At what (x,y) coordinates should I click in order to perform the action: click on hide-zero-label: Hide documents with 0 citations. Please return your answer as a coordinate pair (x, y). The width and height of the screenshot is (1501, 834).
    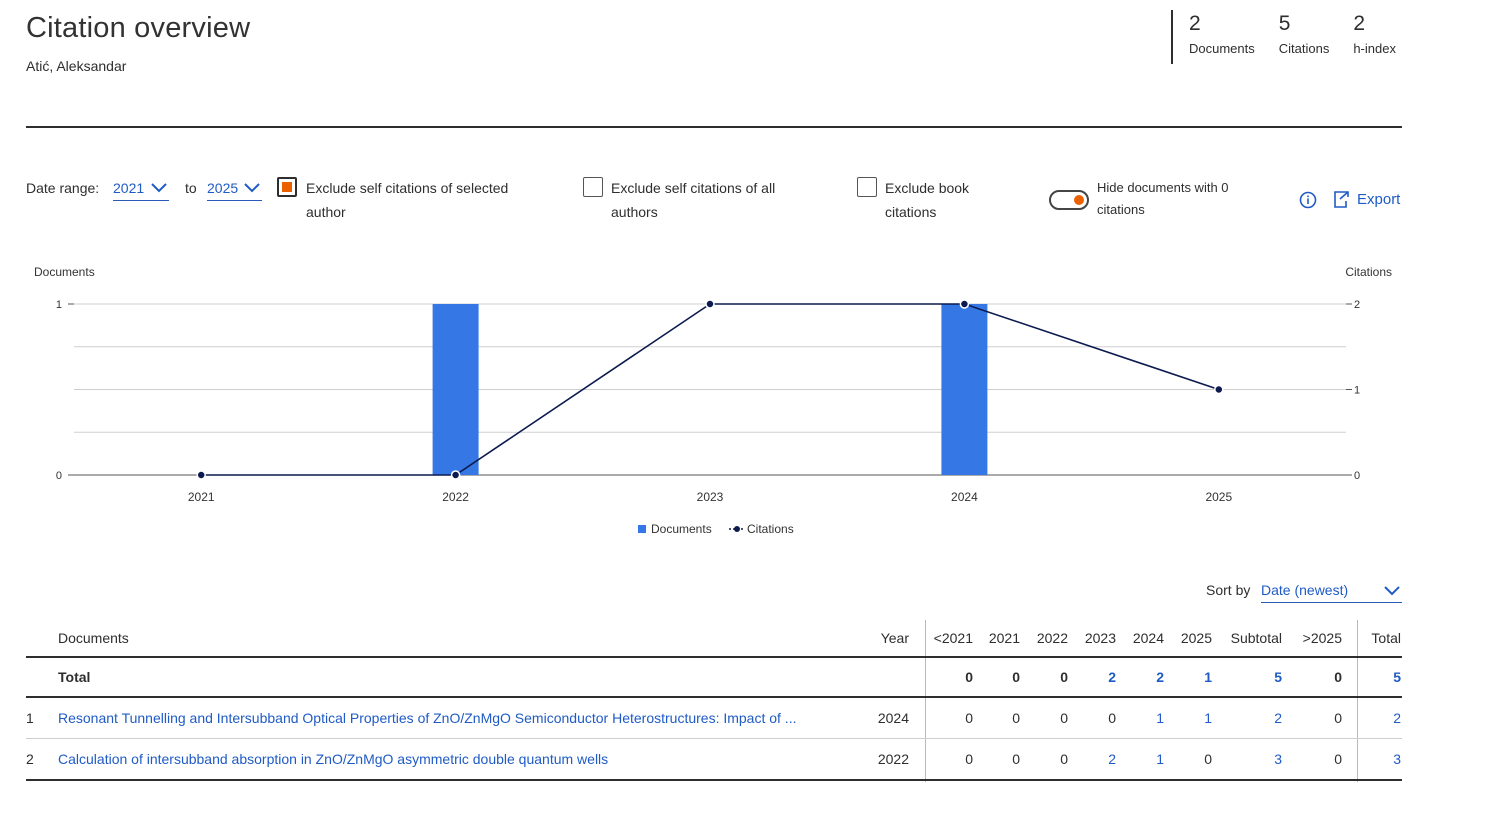
    Looking at the image, I should click on (1172, 199).